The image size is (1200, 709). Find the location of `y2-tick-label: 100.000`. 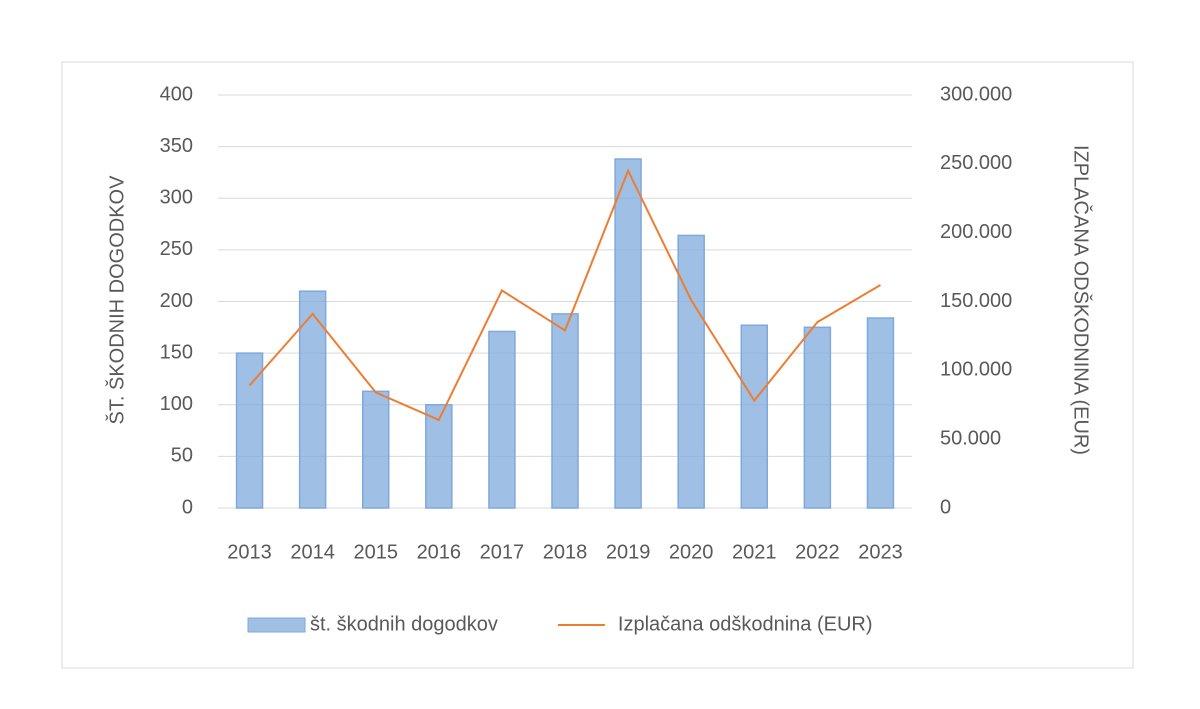

y2-tick-label: 100.000 is located at coordinates (976, 370).